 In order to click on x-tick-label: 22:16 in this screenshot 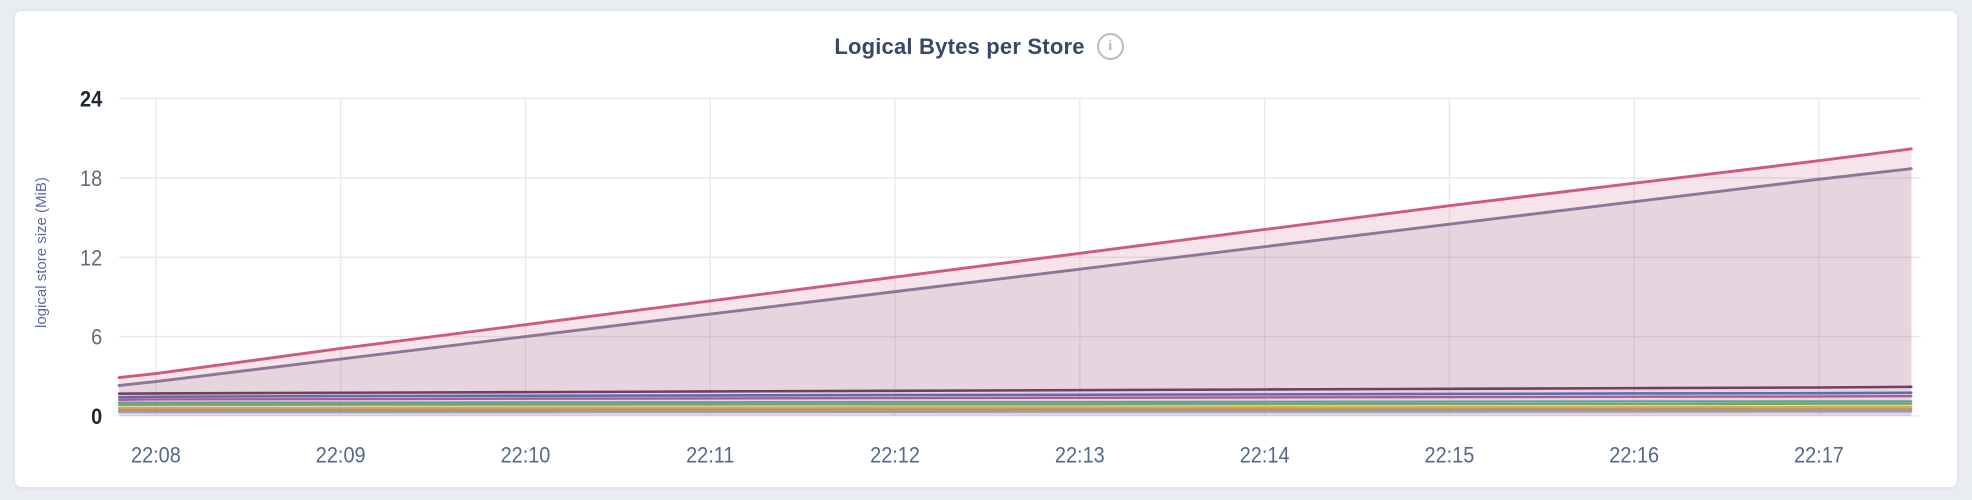, I will do `click(1634, 455)`.